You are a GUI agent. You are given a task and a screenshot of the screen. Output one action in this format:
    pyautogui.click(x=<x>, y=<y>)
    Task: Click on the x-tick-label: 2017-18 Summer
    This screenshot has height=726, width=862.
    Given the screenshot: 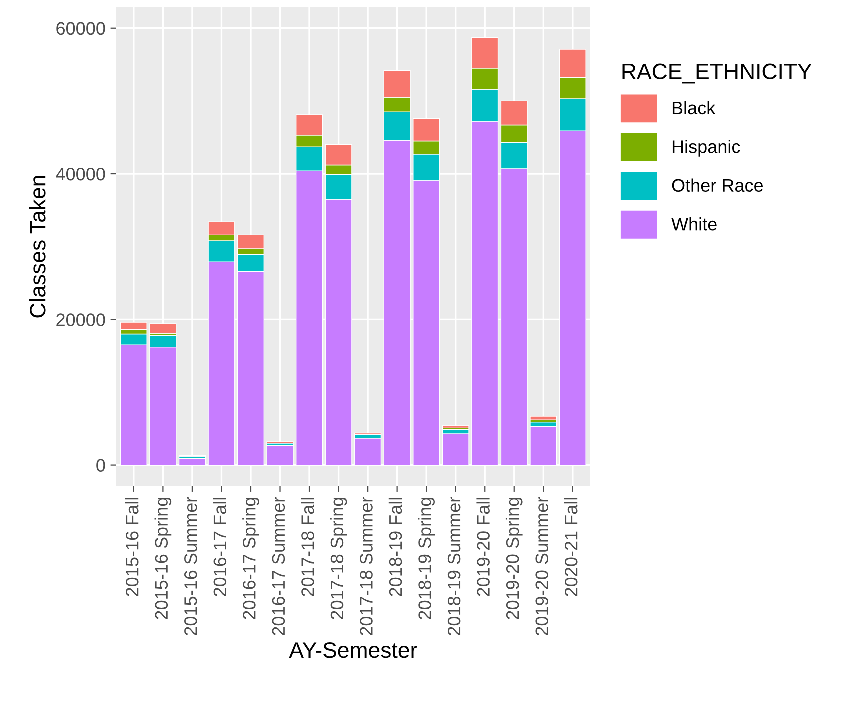 What is the action you would take?
    pyautogui.click(x=366, y=566)
    